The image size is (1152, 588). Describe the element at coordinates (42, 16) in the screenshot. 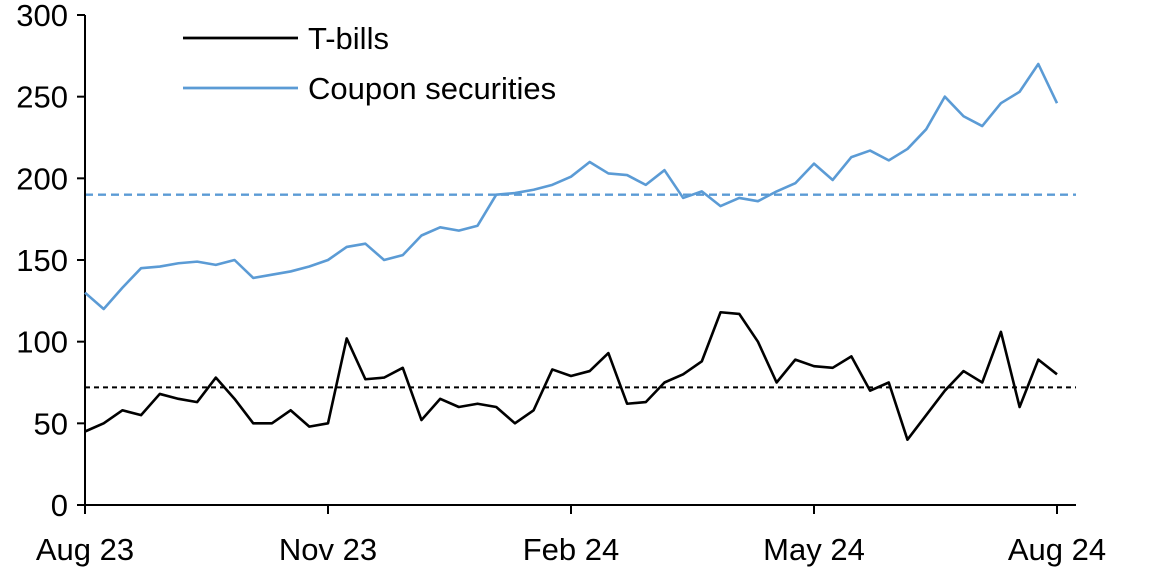

I see `y-tick-label: 300` at that location.